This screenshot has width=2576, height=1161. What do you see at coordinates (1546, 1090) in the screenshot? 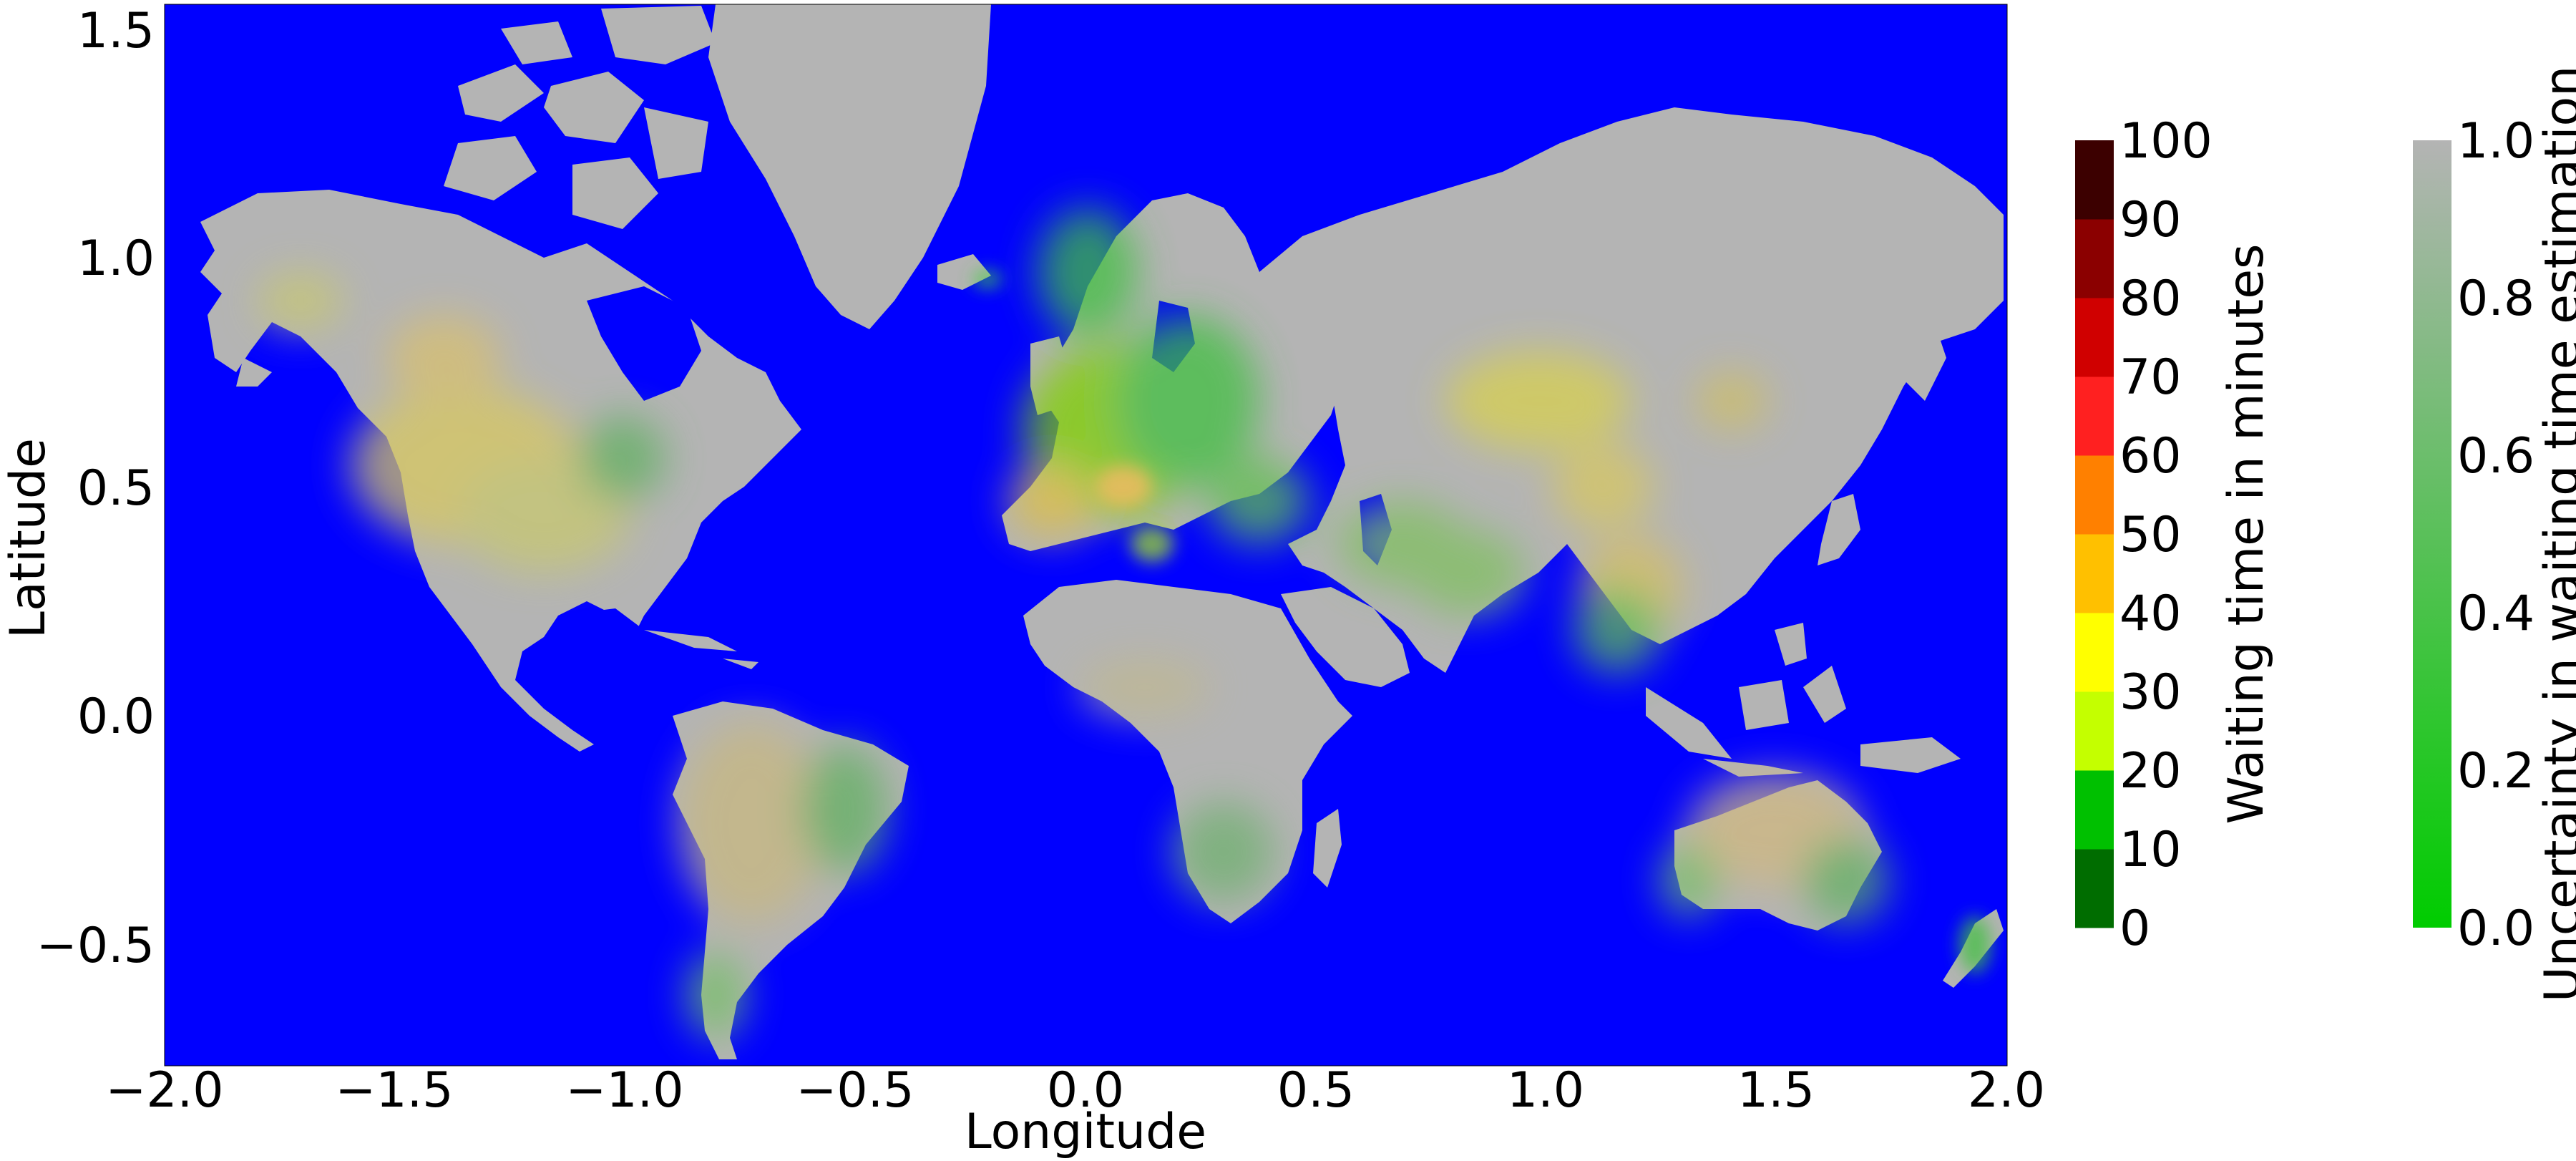
I see `x-tick-label: 1.0` at bounding box center [1546, 1090].